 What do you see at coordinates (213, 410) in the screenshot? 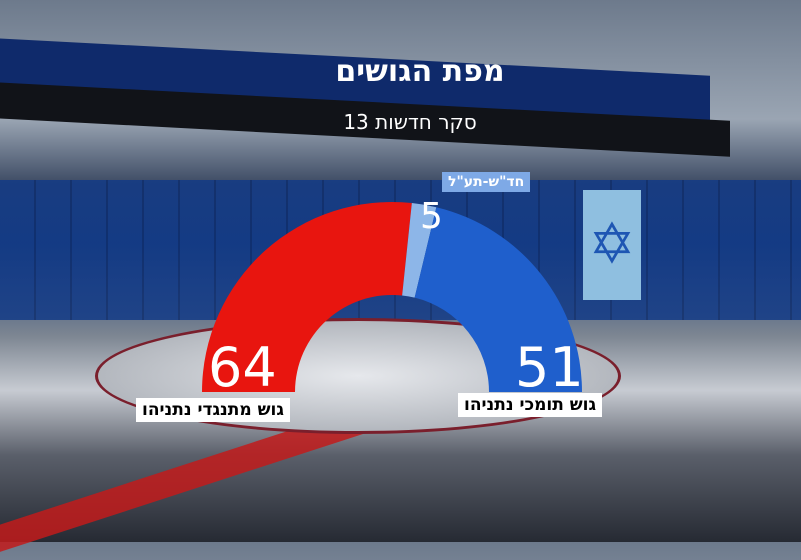
I see `slice-label-anti: גוש מתנגדי נתניהו` at bounding box center [213, 410].